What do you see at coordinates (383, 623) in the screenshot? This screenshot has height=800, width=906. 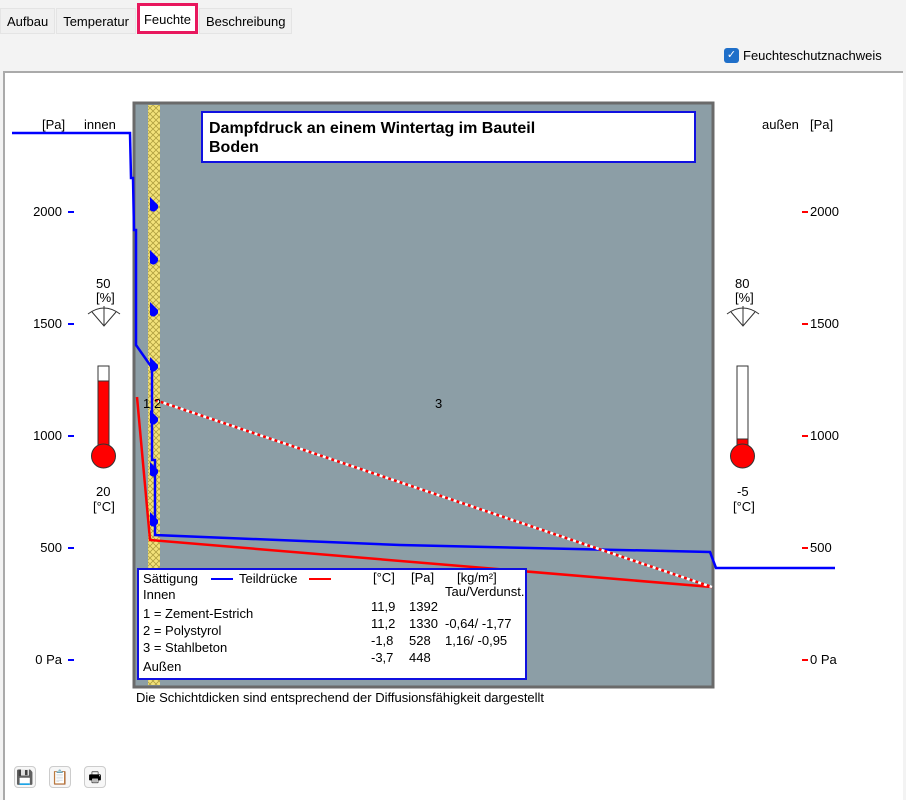 I see `legend-row-temp: 11,2` at bounding box center [383, 623].